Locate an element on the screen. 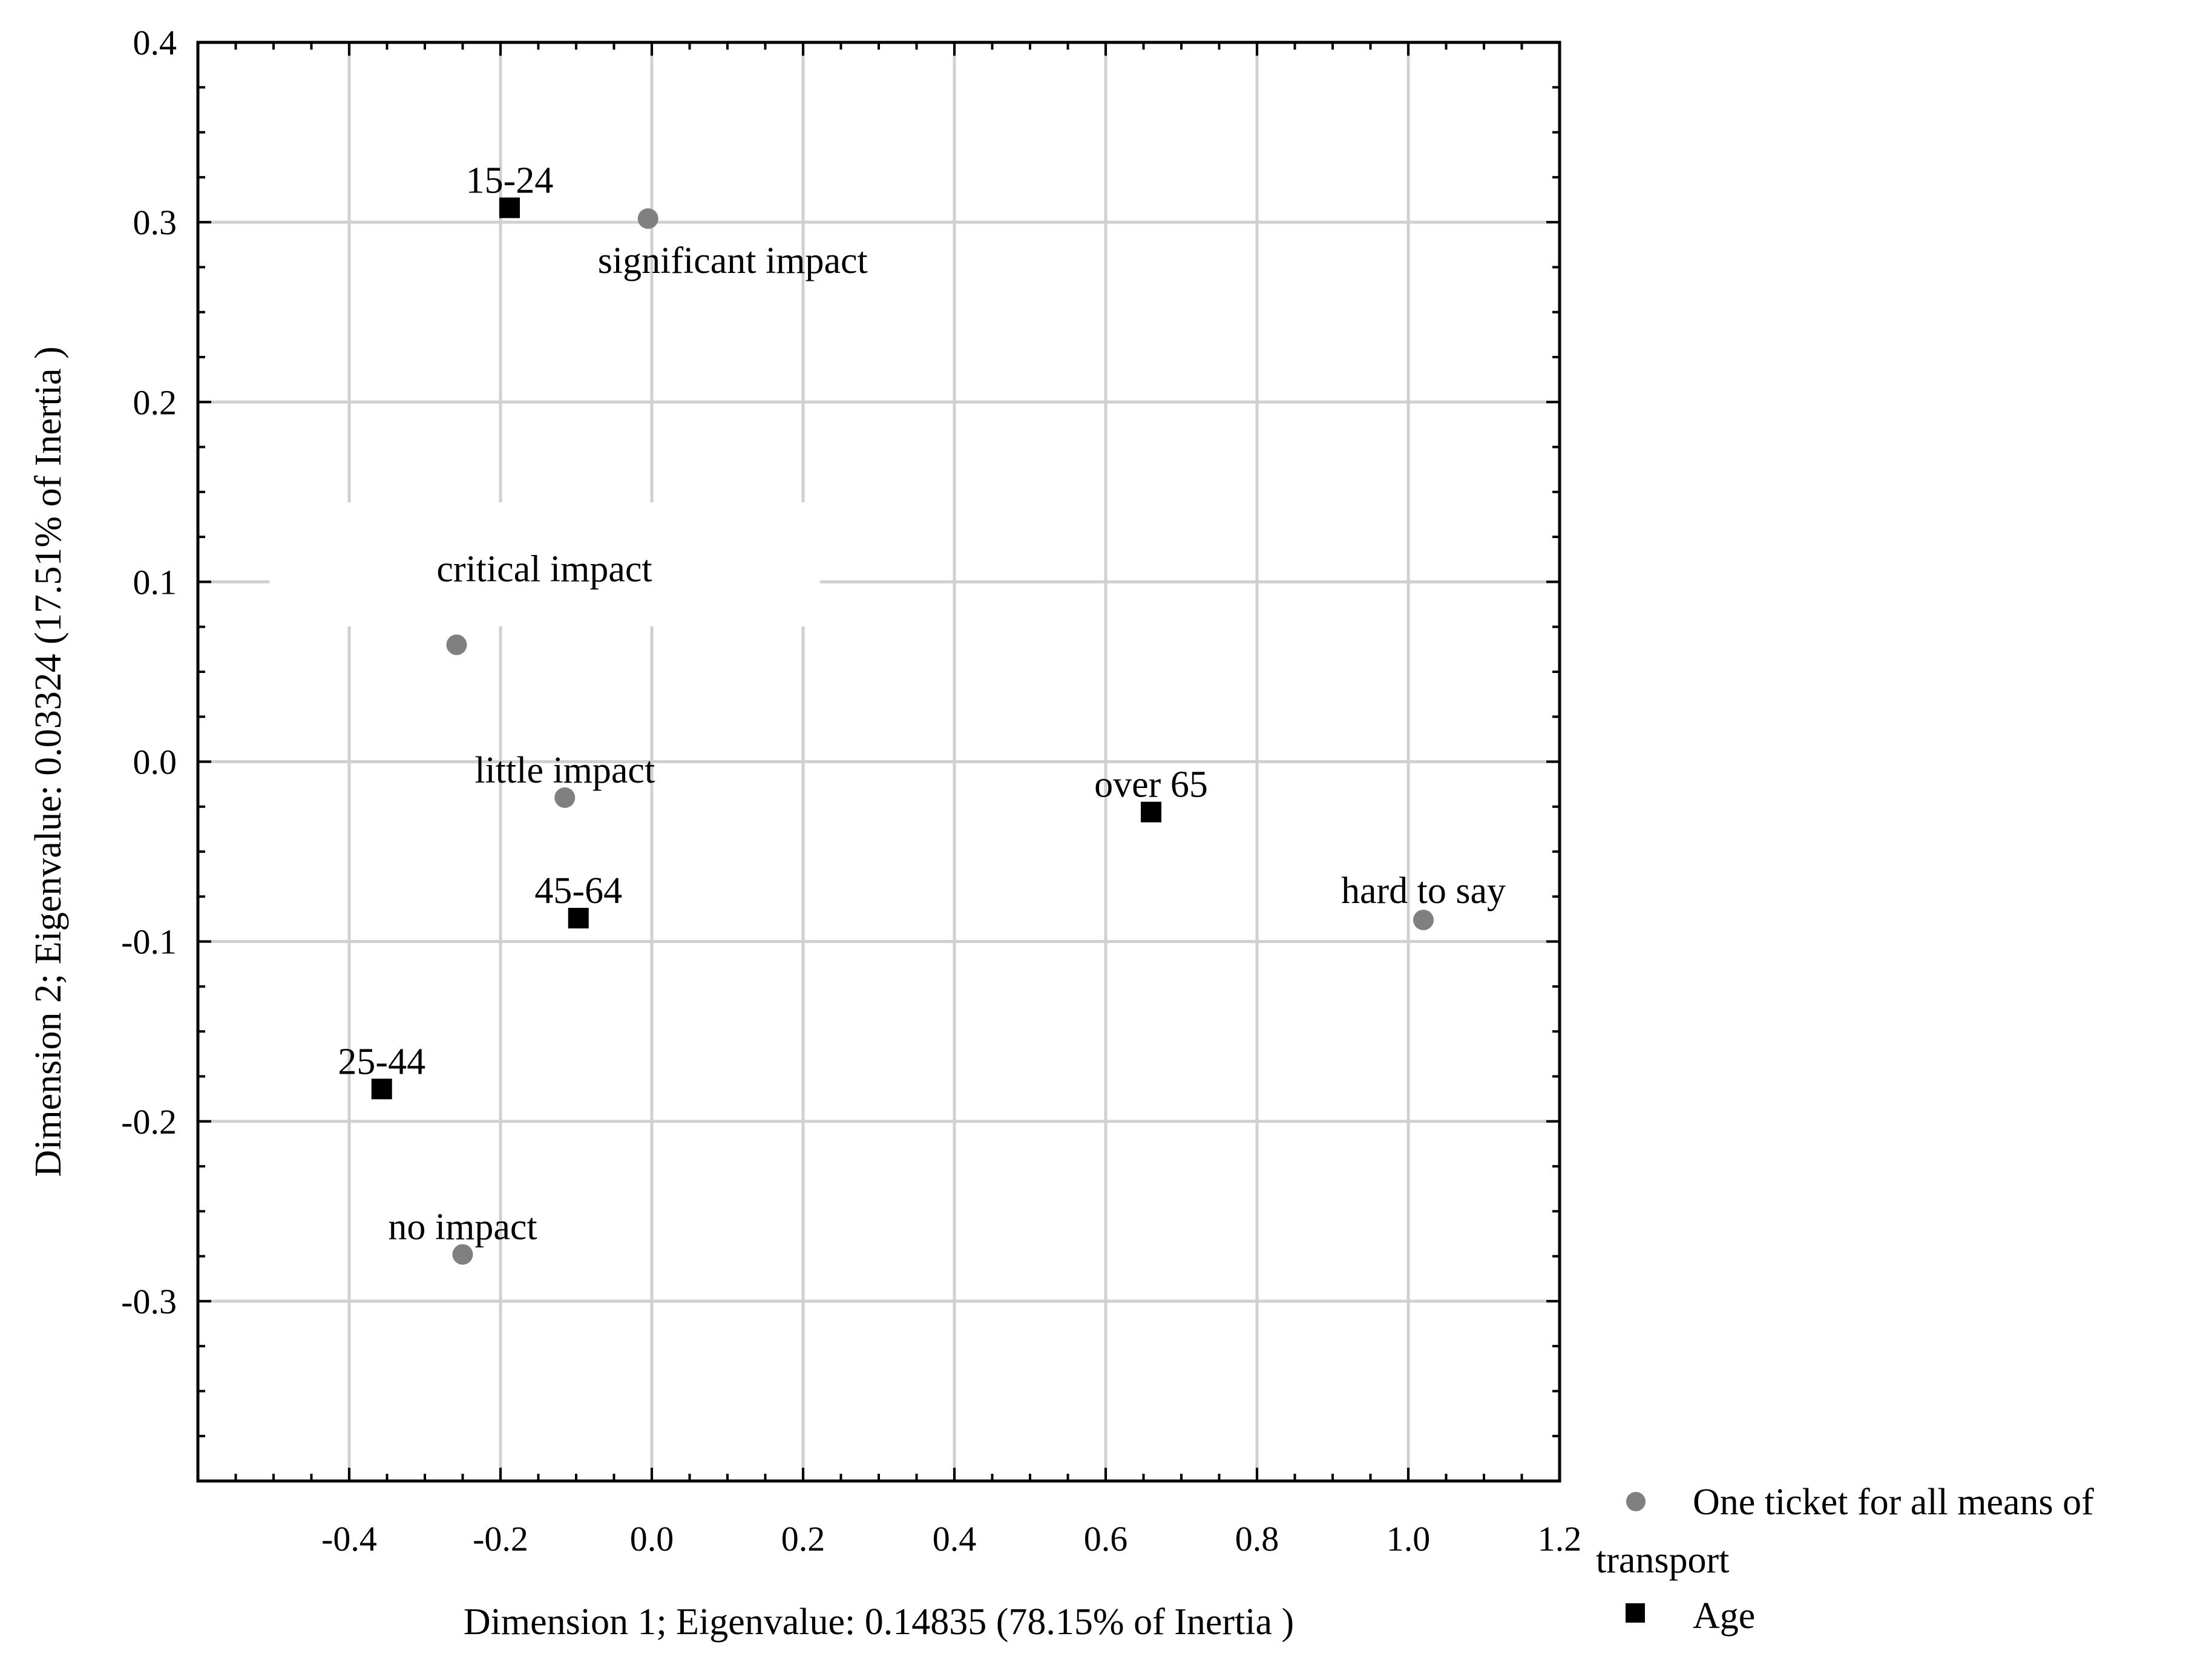 The image size is (2212, 1665). point-little-impact is located at coordinates (565, 797).